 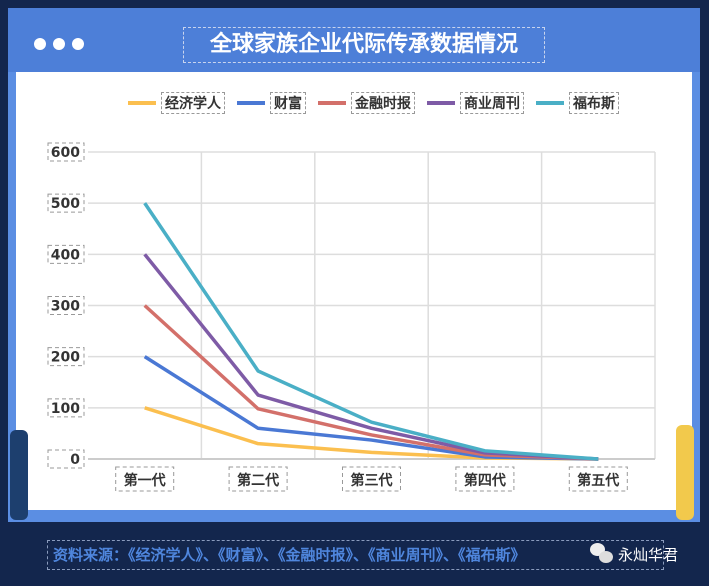 I want to click on source-note: 资料来源：《经济学人》、《财富》、《金融时报》、《商业周刊》、《福布斯》, so click(x=355, y=555).